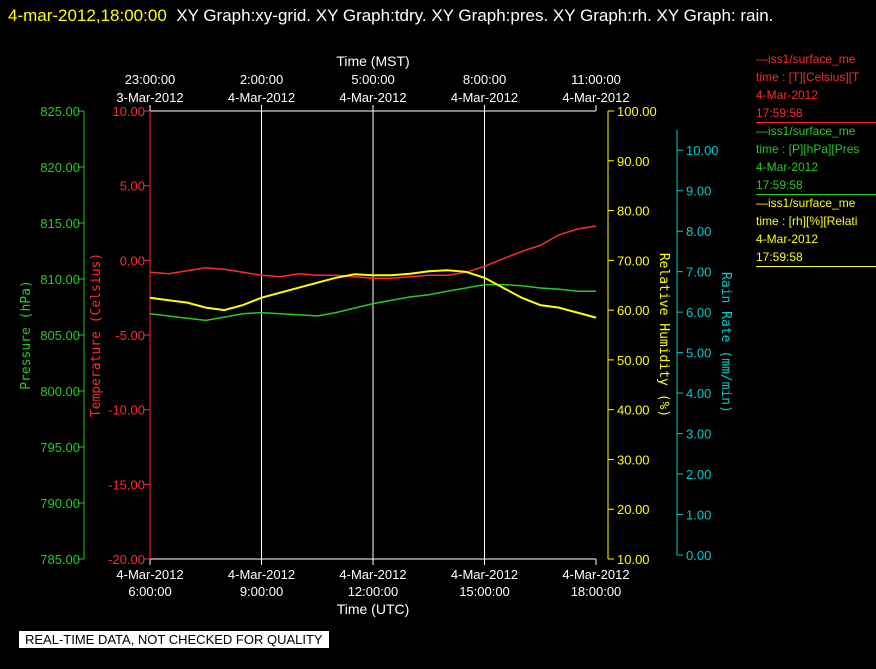 The height and width of the screenshot is (669, 876). I want to click on quality-note: REAL-TIME DATA, NOT CHECKED FOR QUALITY, so click(174, 639).